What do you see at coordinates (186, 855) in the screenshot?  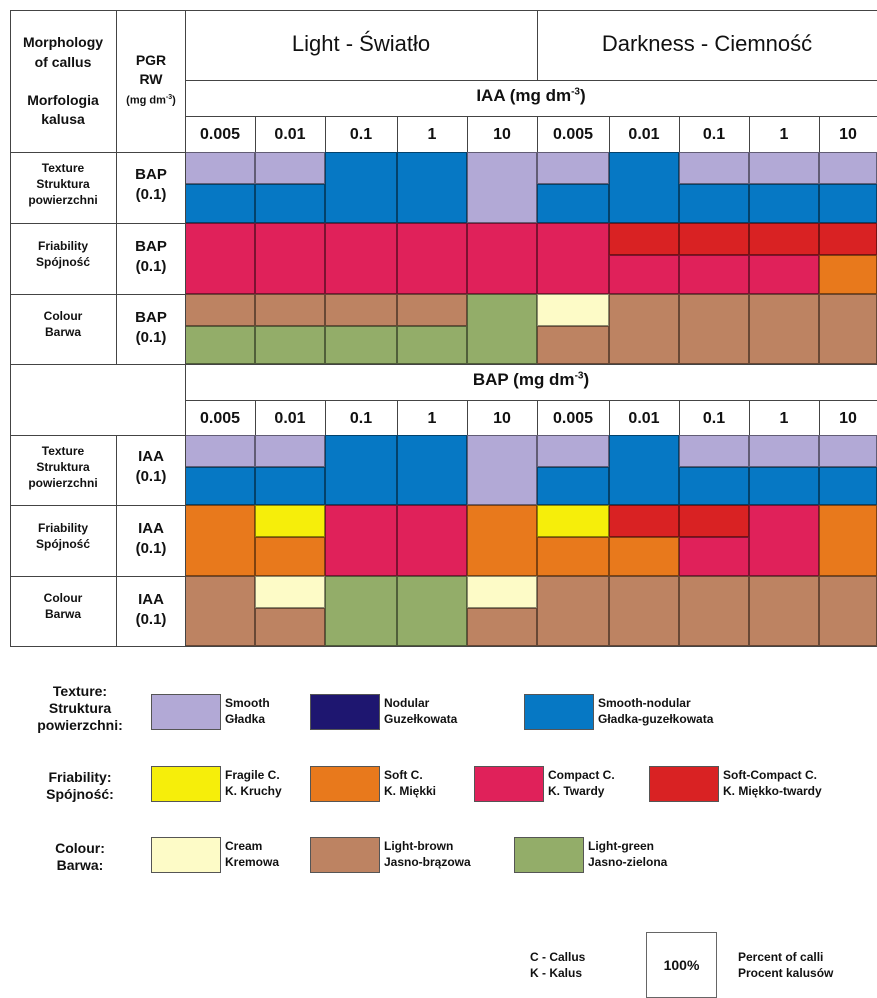 I see `legend-swatch-cream` at bounding box center [186, 855].